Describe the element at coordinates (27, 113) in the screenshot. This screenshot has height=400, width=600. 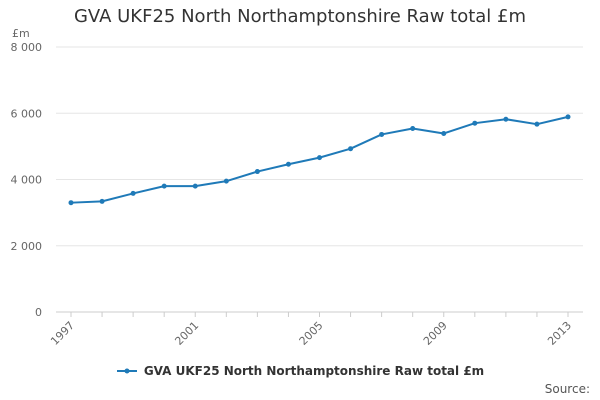
I see `y-tick-label: 6 000` at that location.